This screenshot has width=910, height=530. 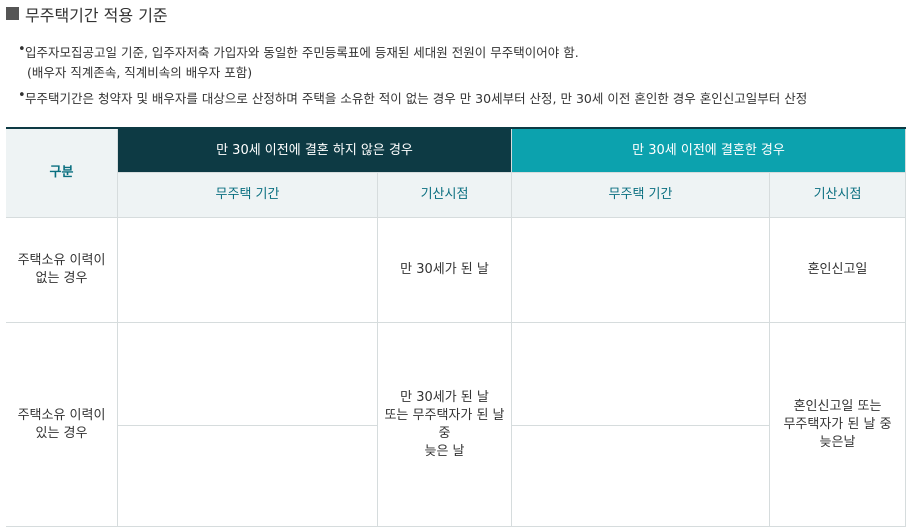 I want to click on note-line: (배우자 직계존속, 직계비속의 배우자 포함), so click(x=140, y=72).